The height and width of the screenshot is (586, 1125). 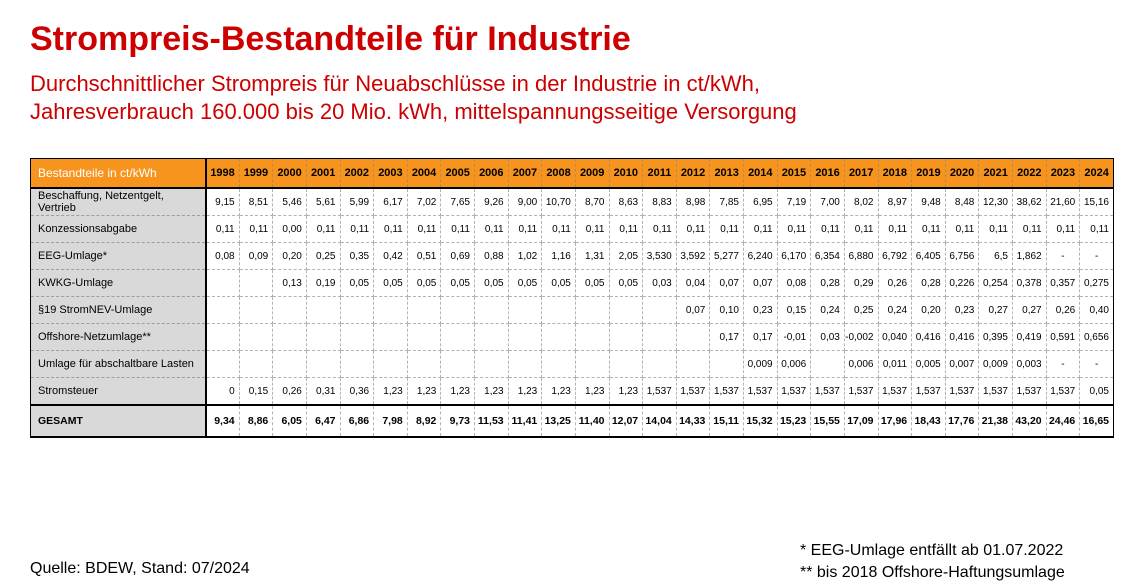 I want to click on value-cell: 11,41, so click(x=525, y=420).